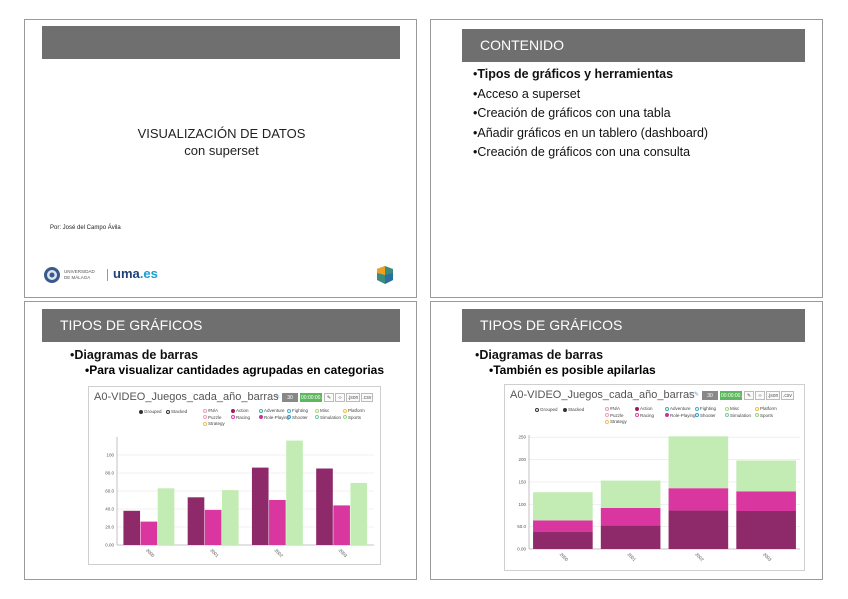  I want to click on grouped-bar-chart: 0.00 20.0 40.0 60.0 80.0 100 2000 2001 2002 2003, so click(239, 498).